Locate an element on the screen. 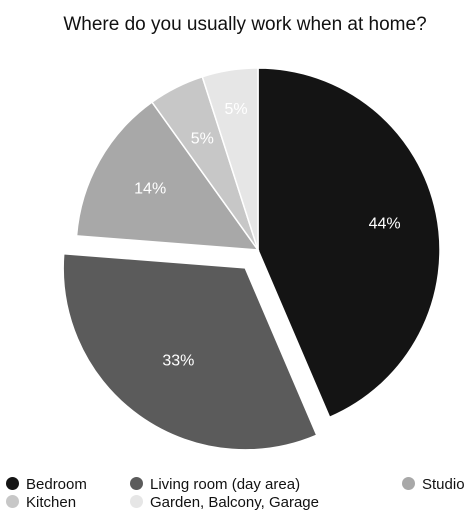  pie-slice-studio is located at coordinates (167, 176).